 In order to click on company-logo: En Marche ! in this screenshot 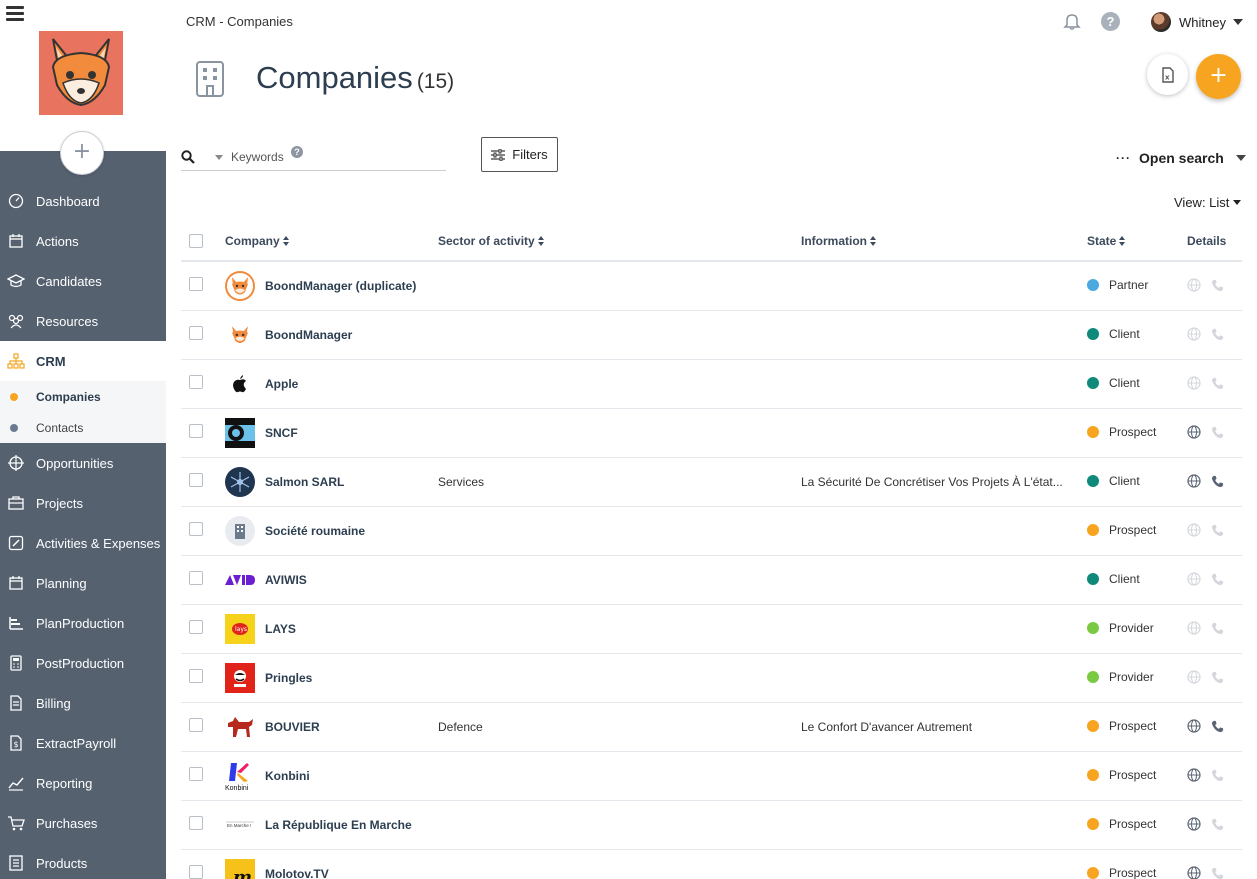, I will do `click(240, 825)`.